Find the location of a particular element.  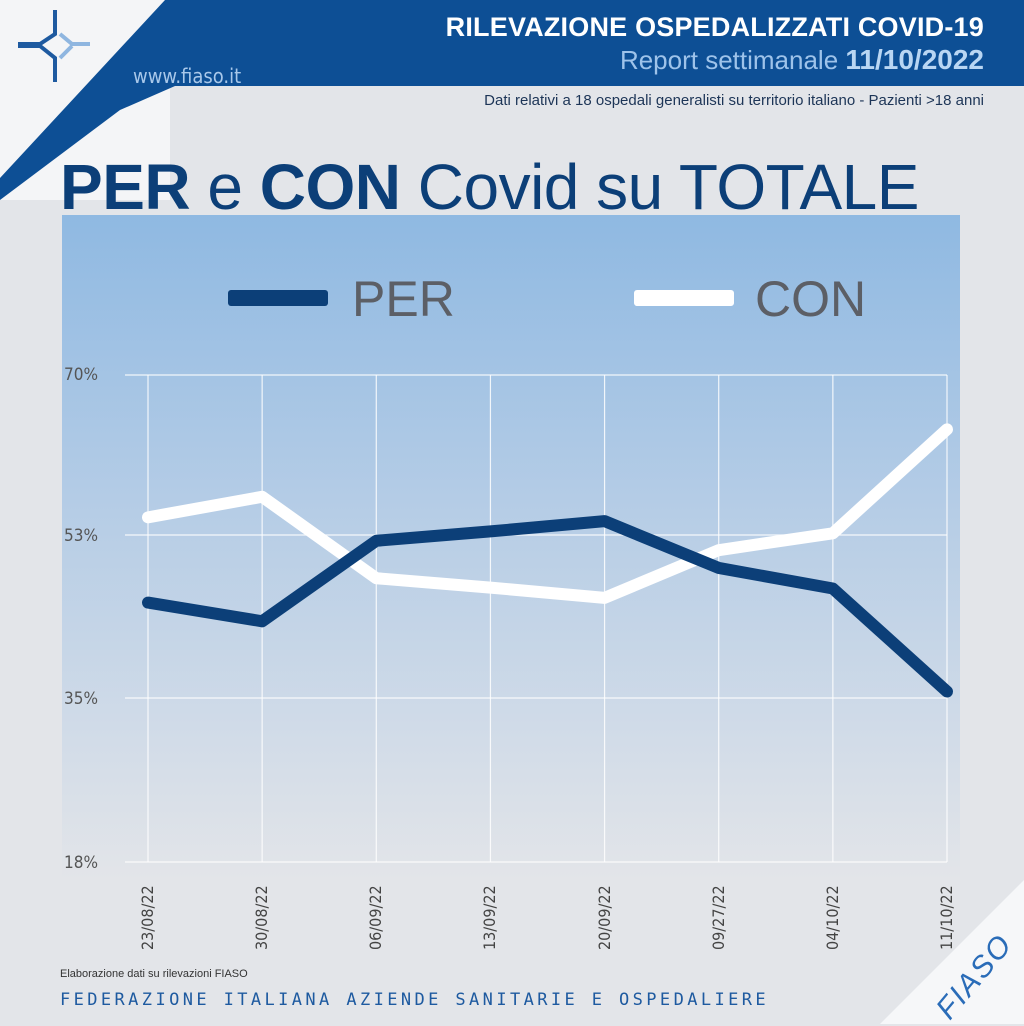

chart-title: PER e CON Covid su TOTALE is located at coordinates (489, 187).